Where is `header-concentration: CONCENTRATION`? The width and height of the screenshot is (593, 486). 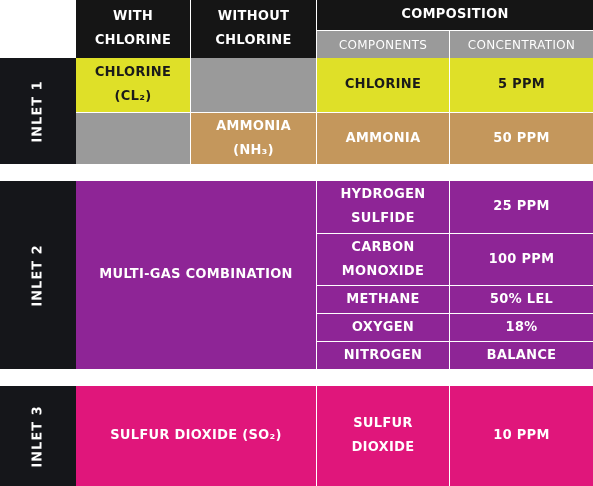
header-concentration: CONCENTRATION is located at coordinates (521, 44).